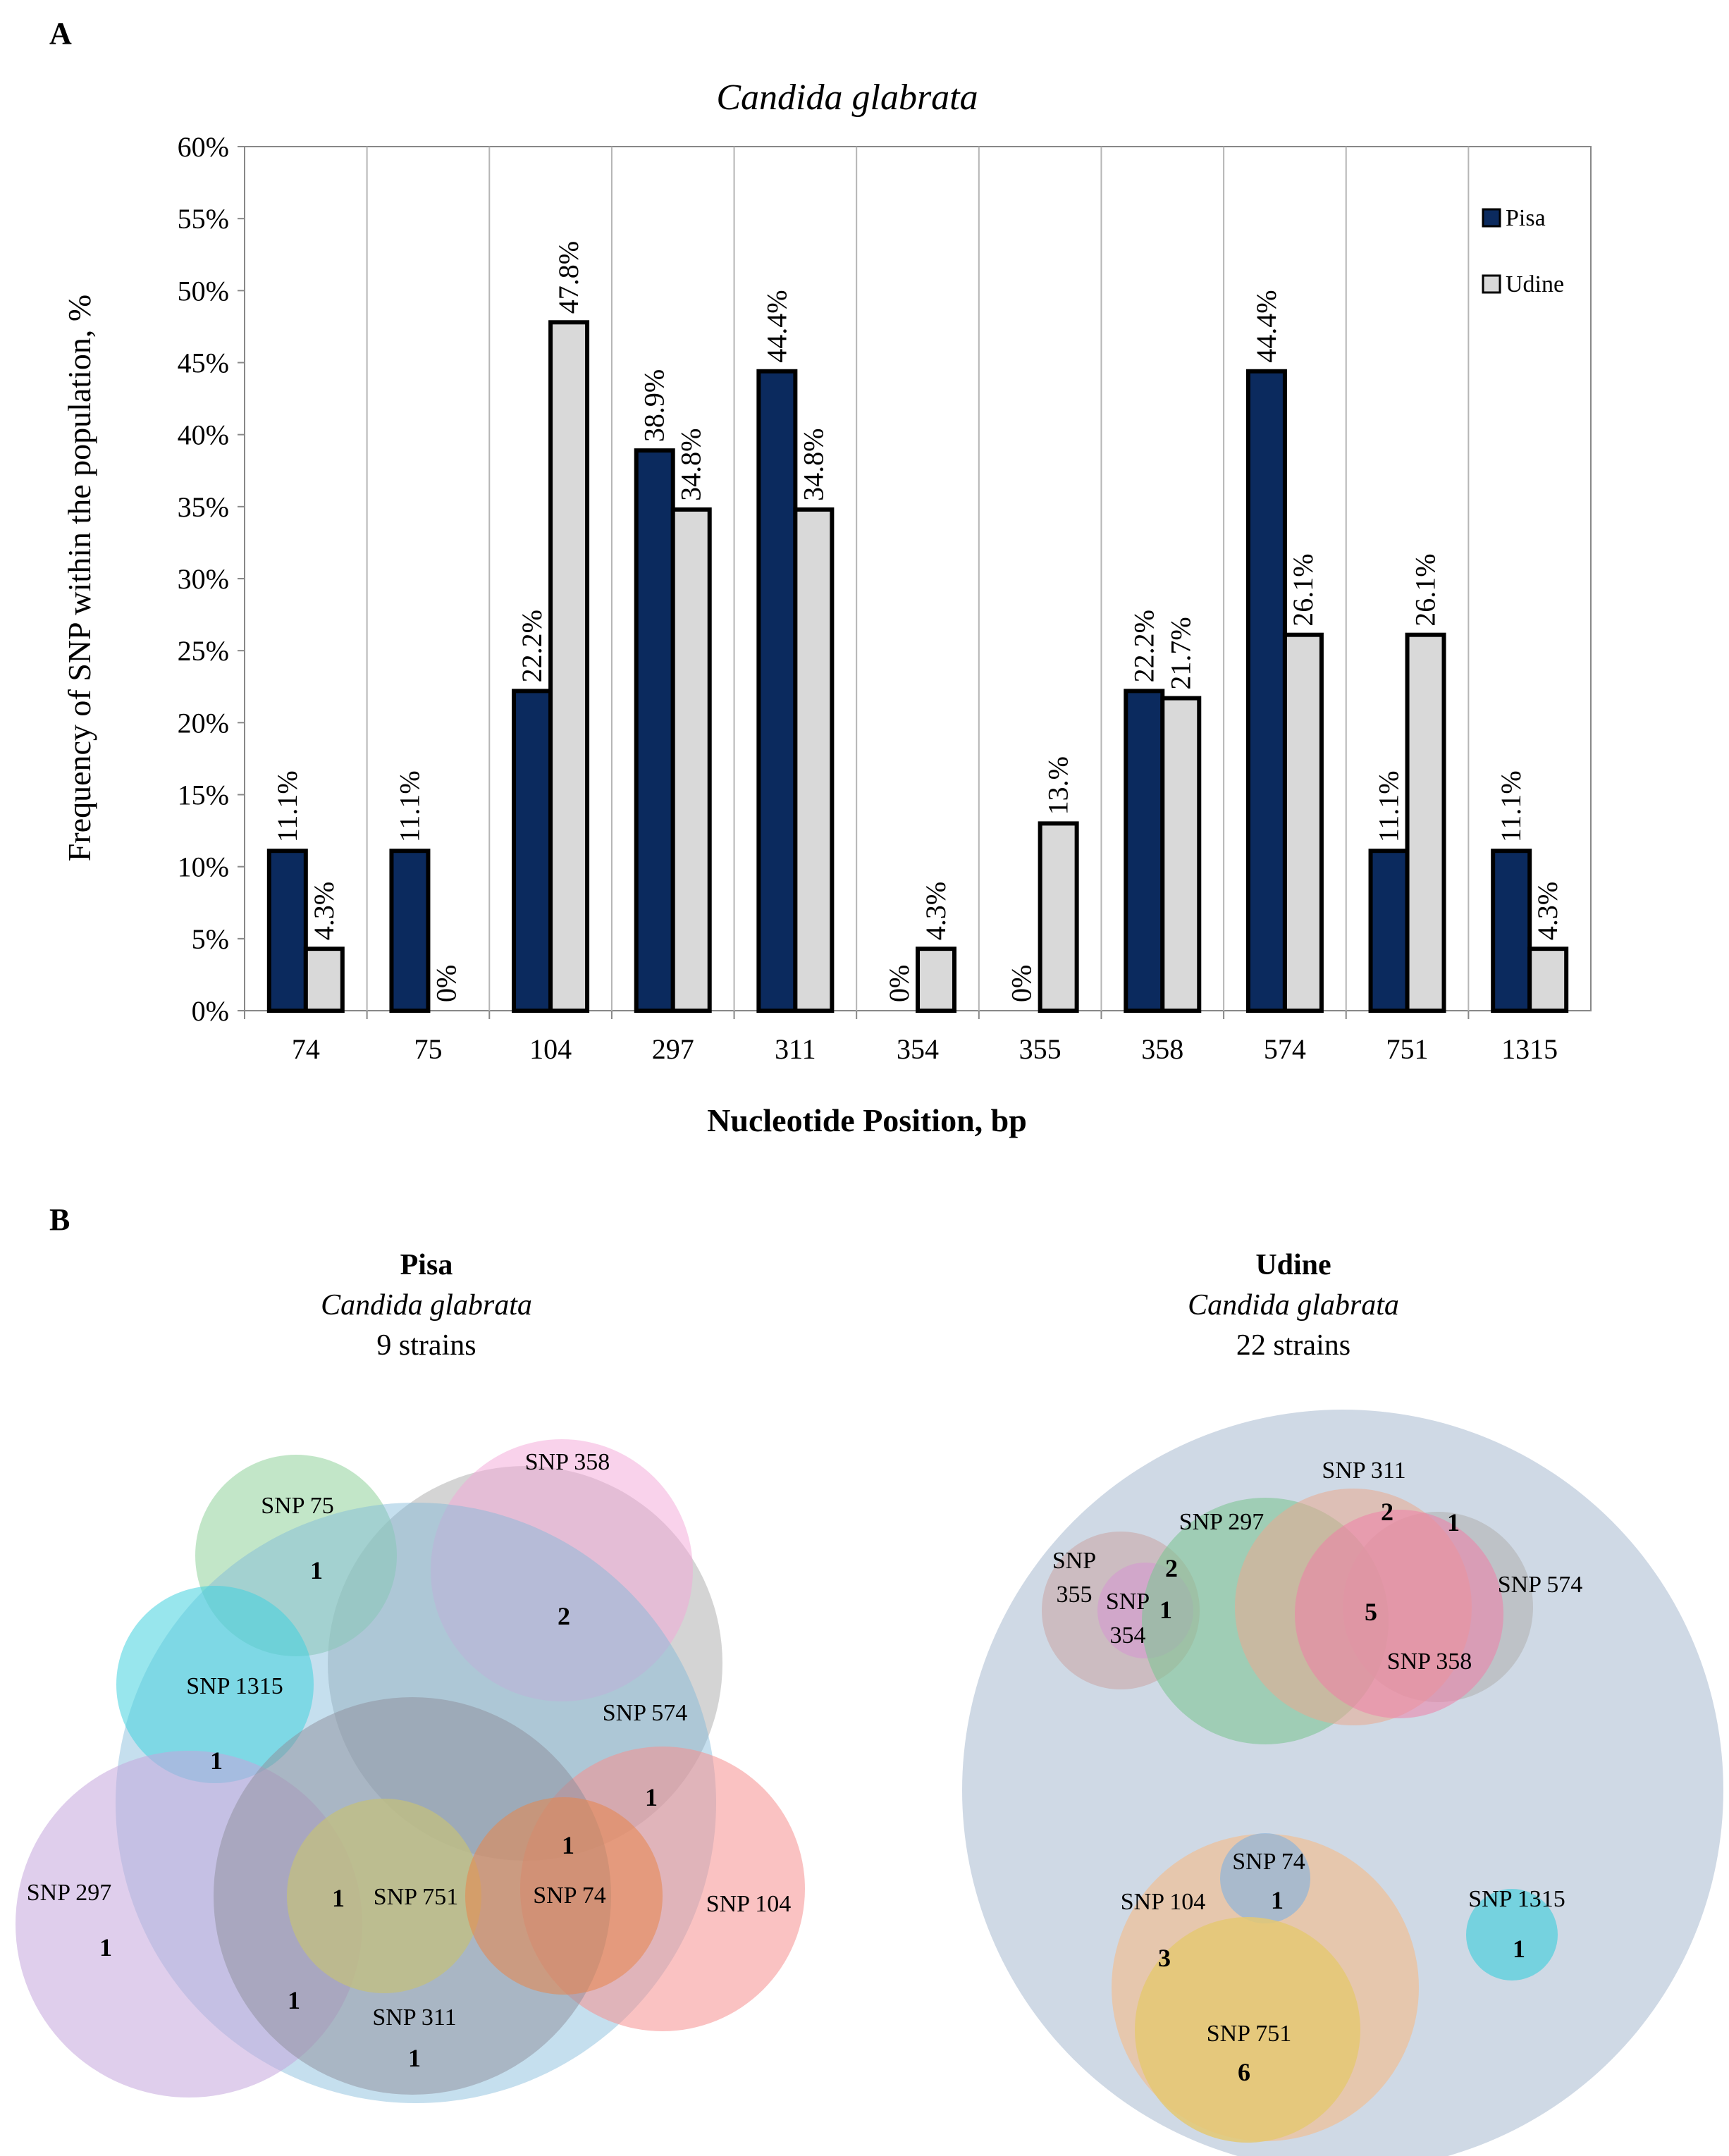  What do you see at coordinates (1407, 1049) in the screenshot?
I see `x-tick-label: 751` at bounding box center [1407, 1049].